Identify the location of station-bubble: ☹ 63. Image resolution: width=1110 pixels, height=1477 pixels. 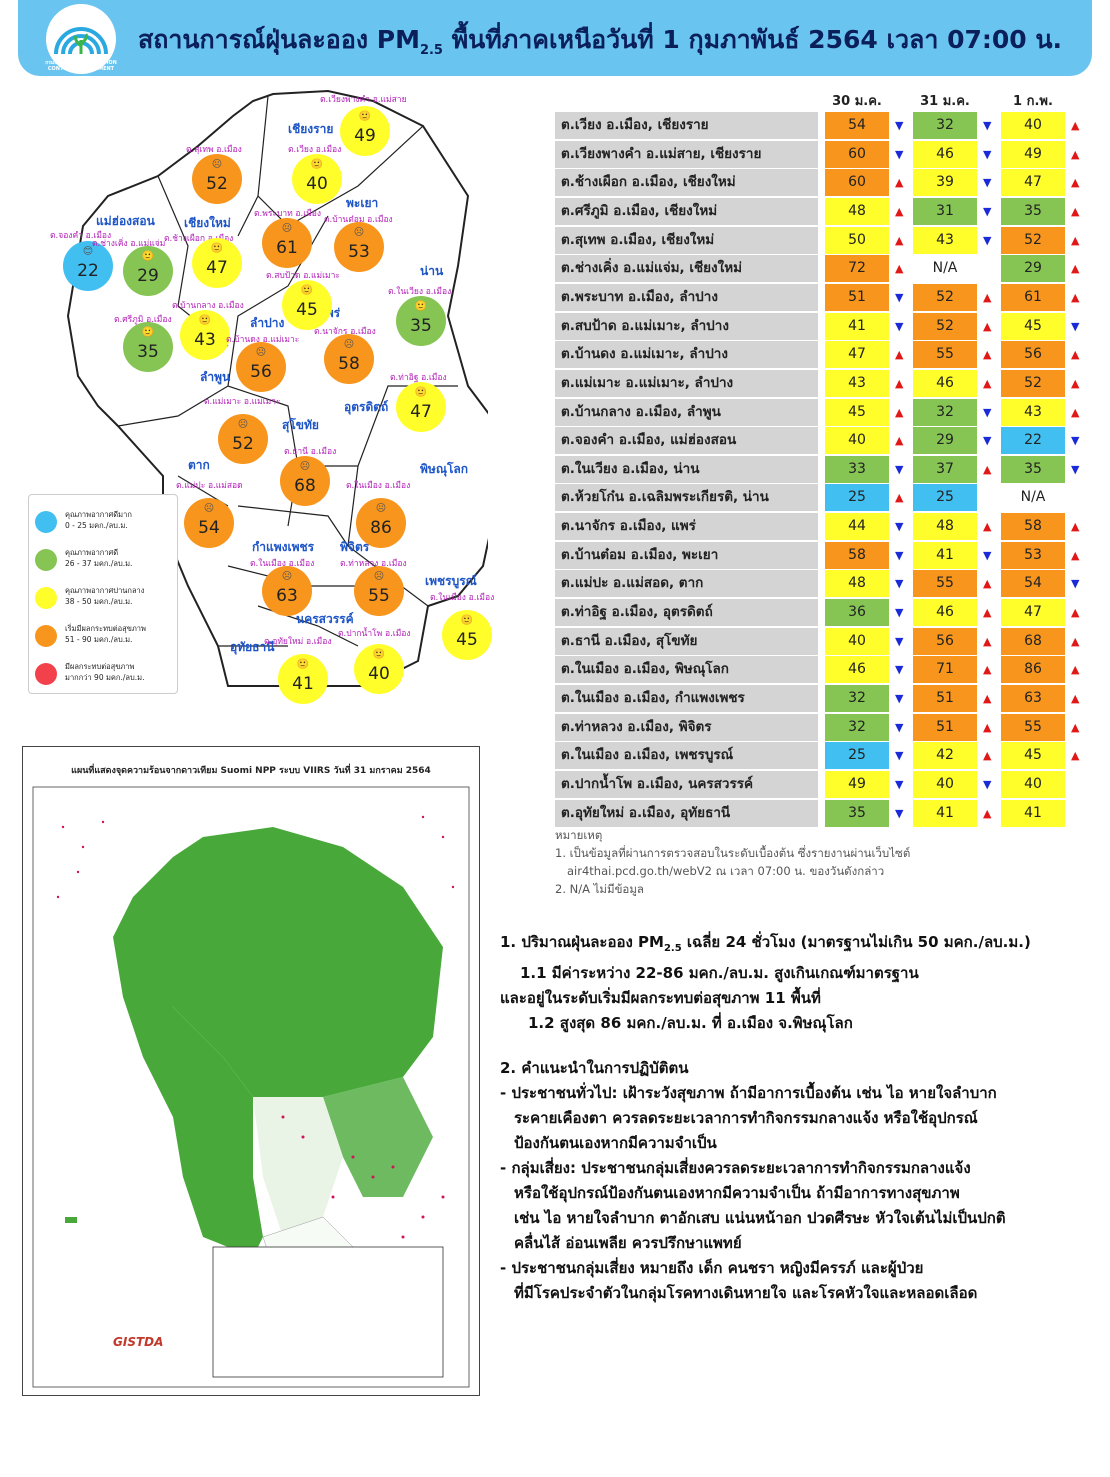
(287, 591).